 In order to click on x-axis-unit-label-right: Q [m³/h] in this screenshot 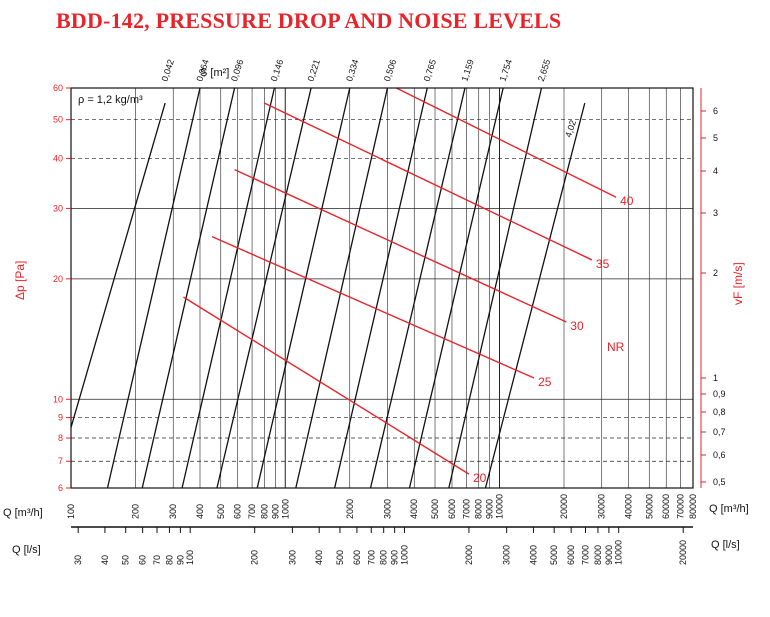, I will do `click(729, 509)`.